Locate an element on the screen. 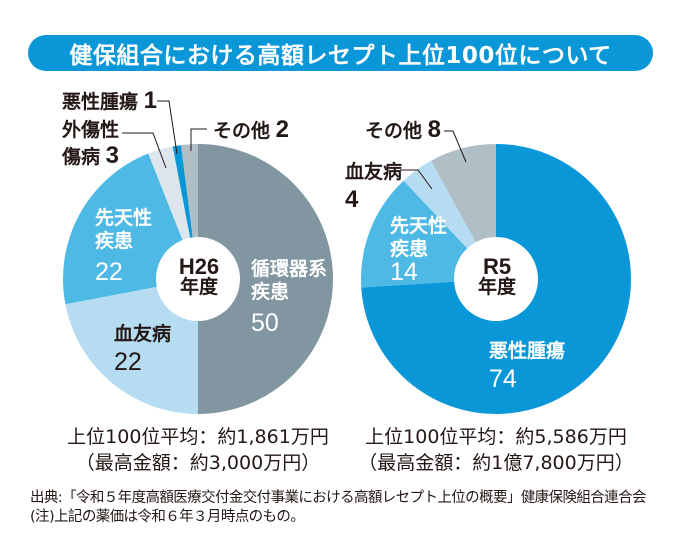 The image size is (673, 547). chart-title: 健保組合における高額レセプト上位100位について is located at coordinates (340, 56).